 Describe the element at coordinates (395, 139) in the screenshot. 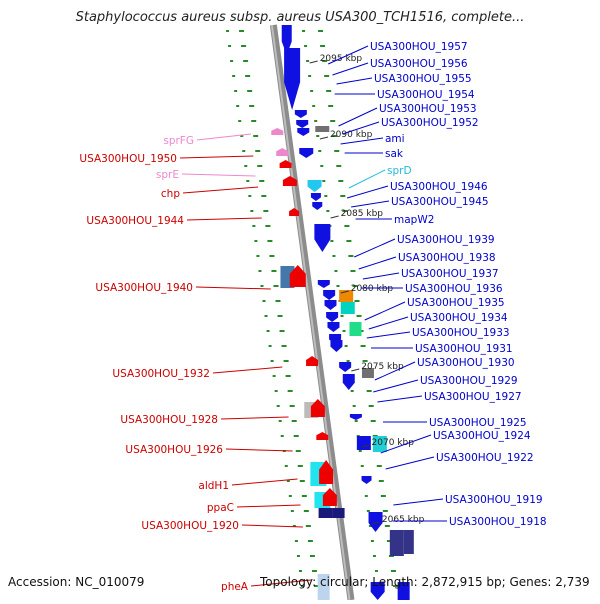

I see `gene-label-right: ami` at that location.